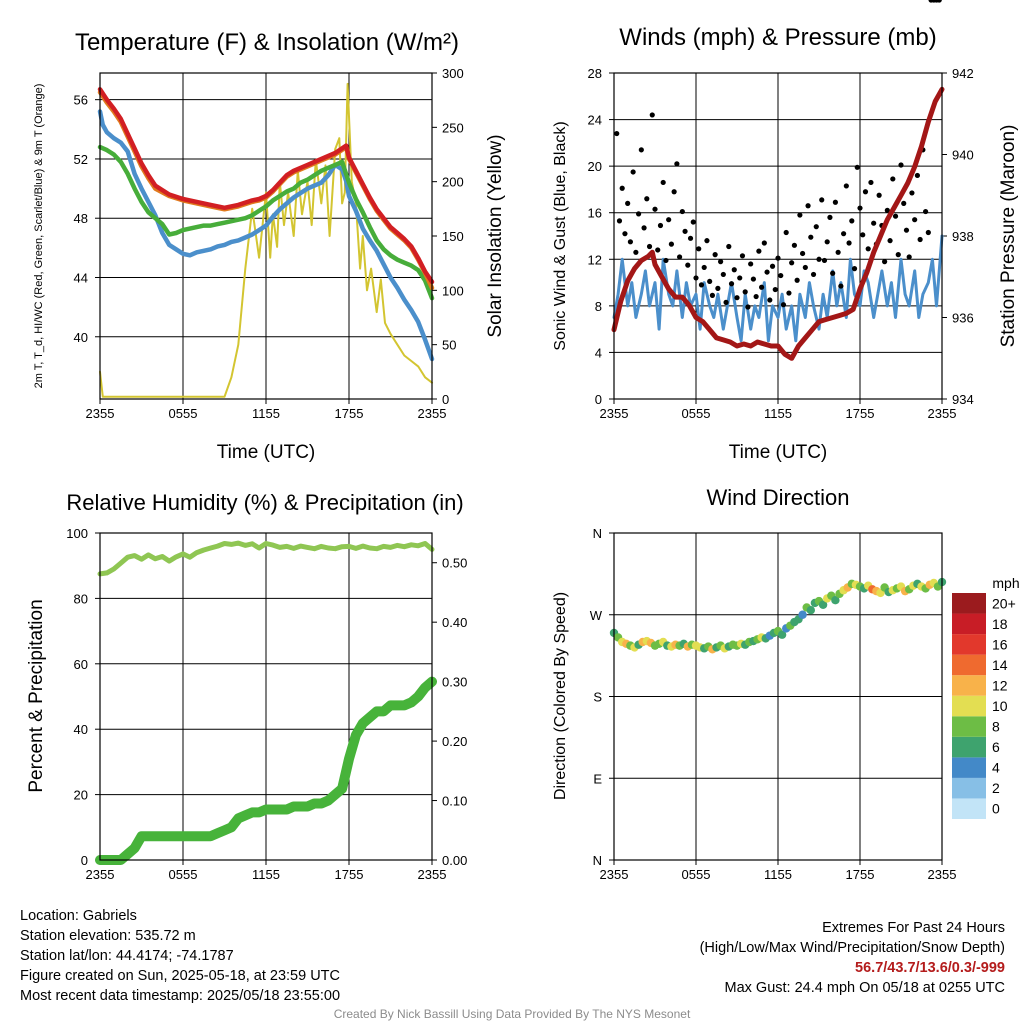 Image resolution: width=1024 pixels, height=1024 pixels. I want to click on y2-tick-label: 300, so click(453, 73).